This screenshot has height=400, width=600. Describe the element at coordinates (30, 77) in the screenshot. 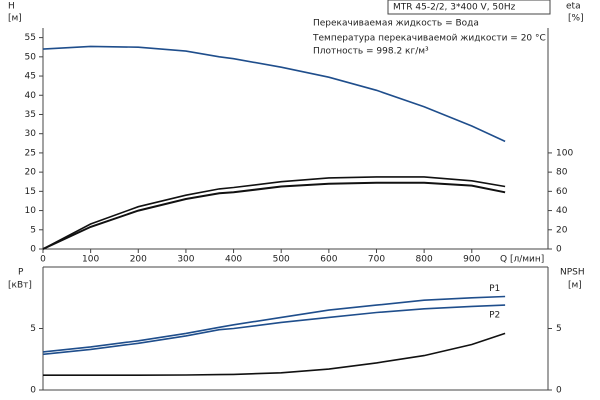

I see `y-tick-label: 45` at that location.